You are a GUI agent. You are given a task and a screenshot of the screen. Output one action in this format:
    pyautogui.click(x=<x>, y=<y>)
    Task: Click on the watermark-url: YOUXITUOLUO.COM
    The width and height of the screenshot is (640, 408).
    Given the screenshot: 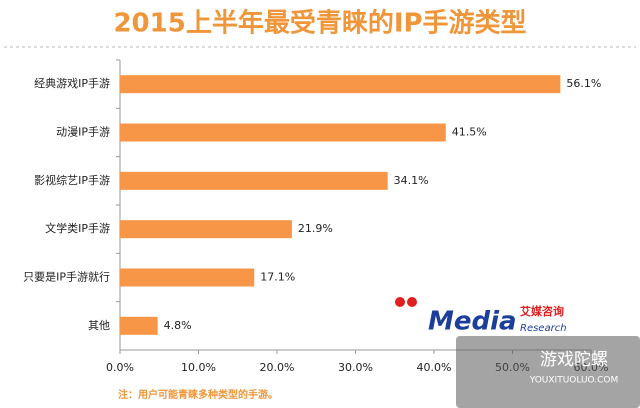 What is the action you would take?
    pyautogui.click(x=574, y=381)
    